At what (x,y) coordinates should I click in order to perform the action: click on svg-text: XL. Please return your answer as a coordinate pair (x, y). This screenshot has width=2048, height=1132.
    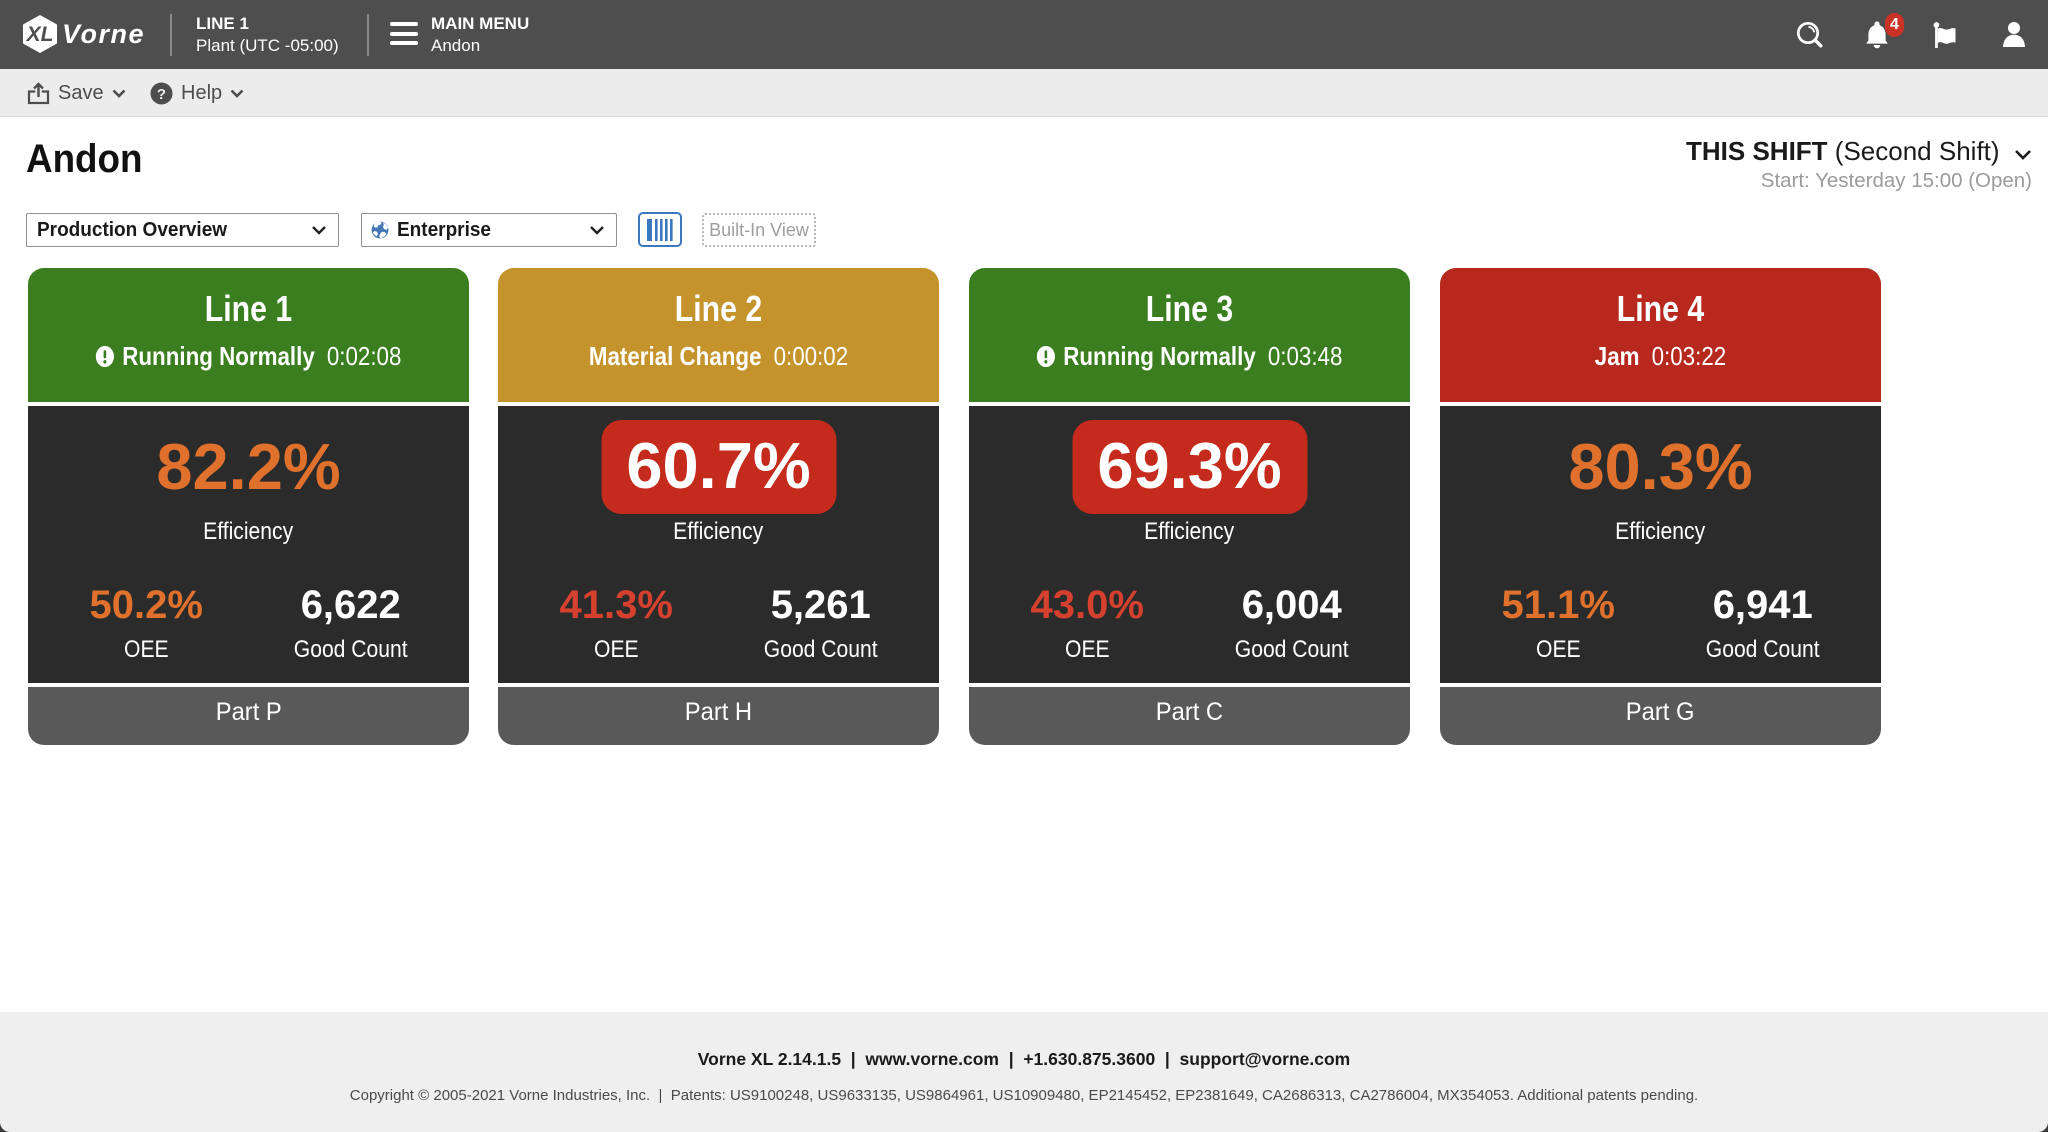
    Looking at the image, I should click on (40, 34).